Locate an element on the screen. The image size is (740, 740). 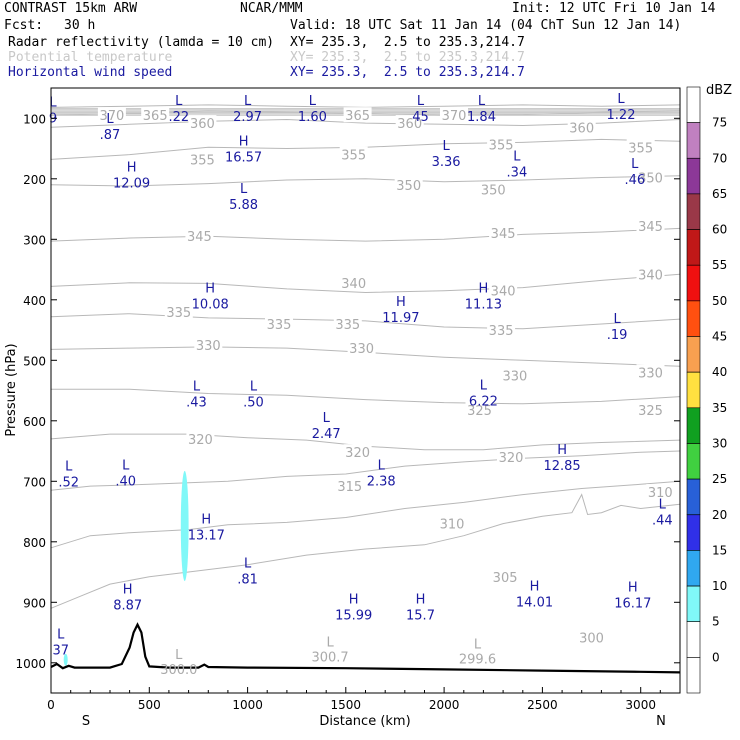
y-tick-label: 600 is located at coordinates (34, 422).